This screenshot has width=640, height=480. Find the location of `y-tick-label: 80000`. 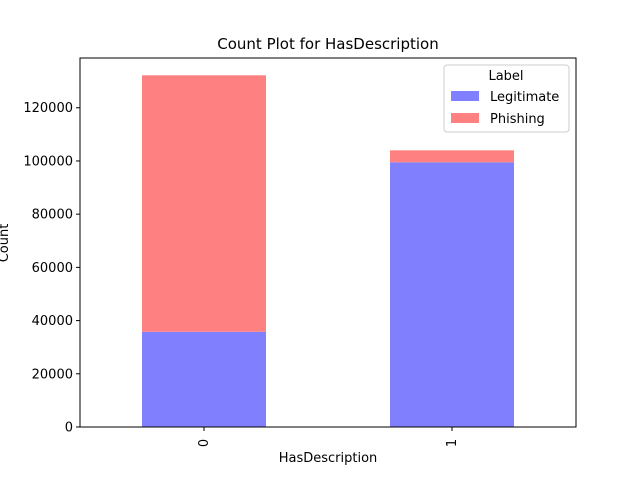

y-tick-label: 80000 is located at coordinates (52, 215).